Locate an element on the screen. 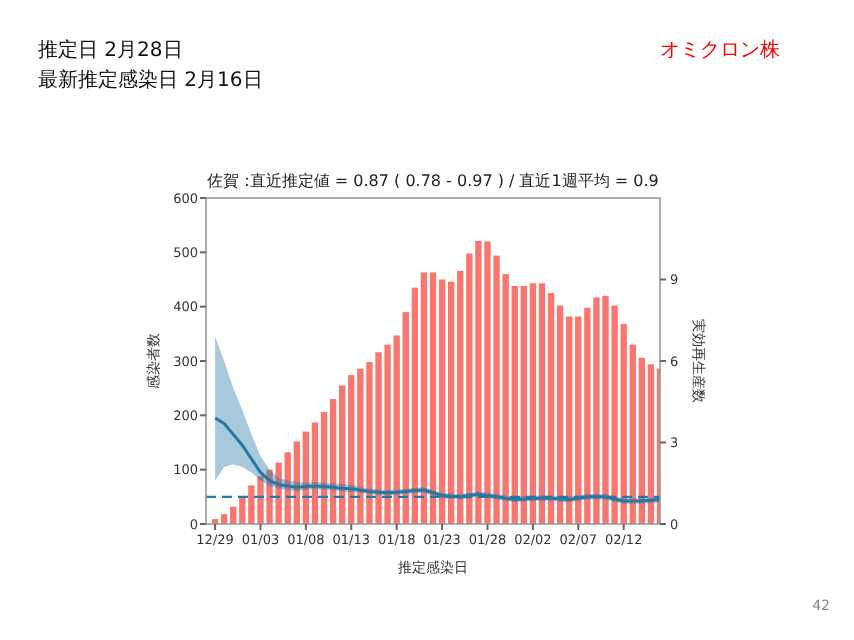 This screenshot has height=640, width=854. text: 推定日 2月28日 is located at coordinates (110, 50).